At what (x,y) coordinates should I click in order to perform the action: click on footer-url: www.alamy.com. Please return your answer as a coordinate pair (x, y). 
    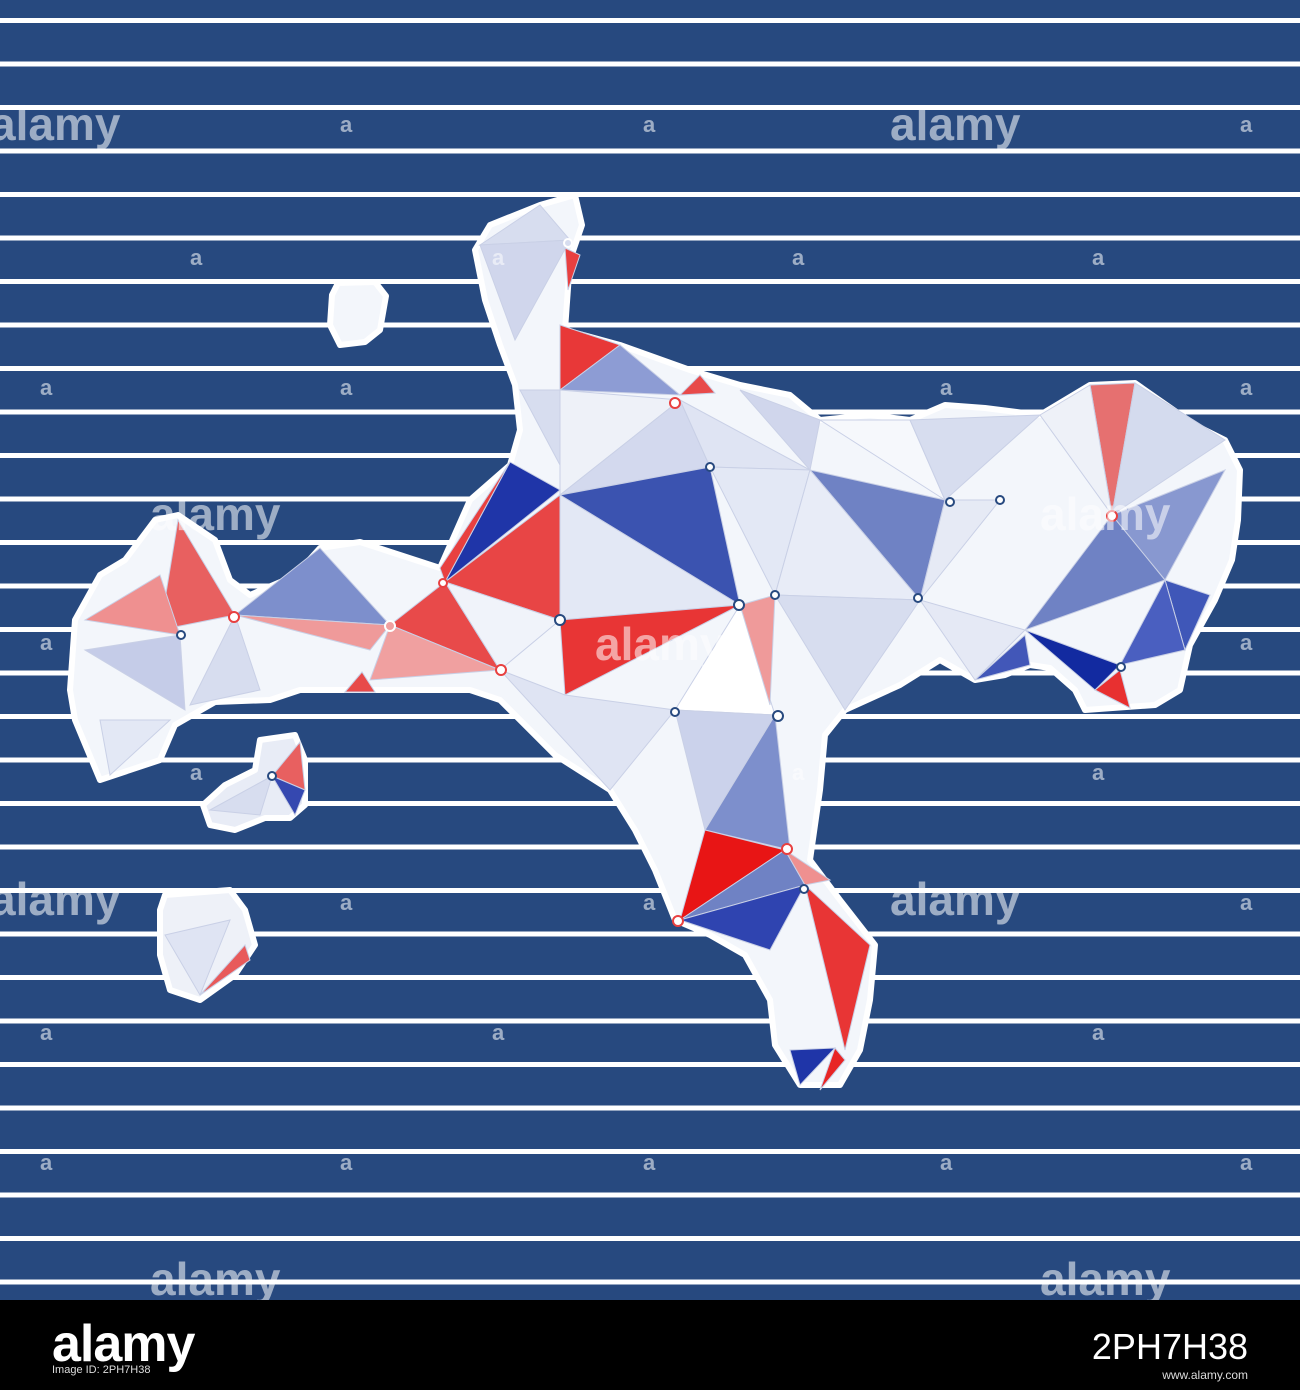
    Looking at the image, I should click on (1205, 1375).